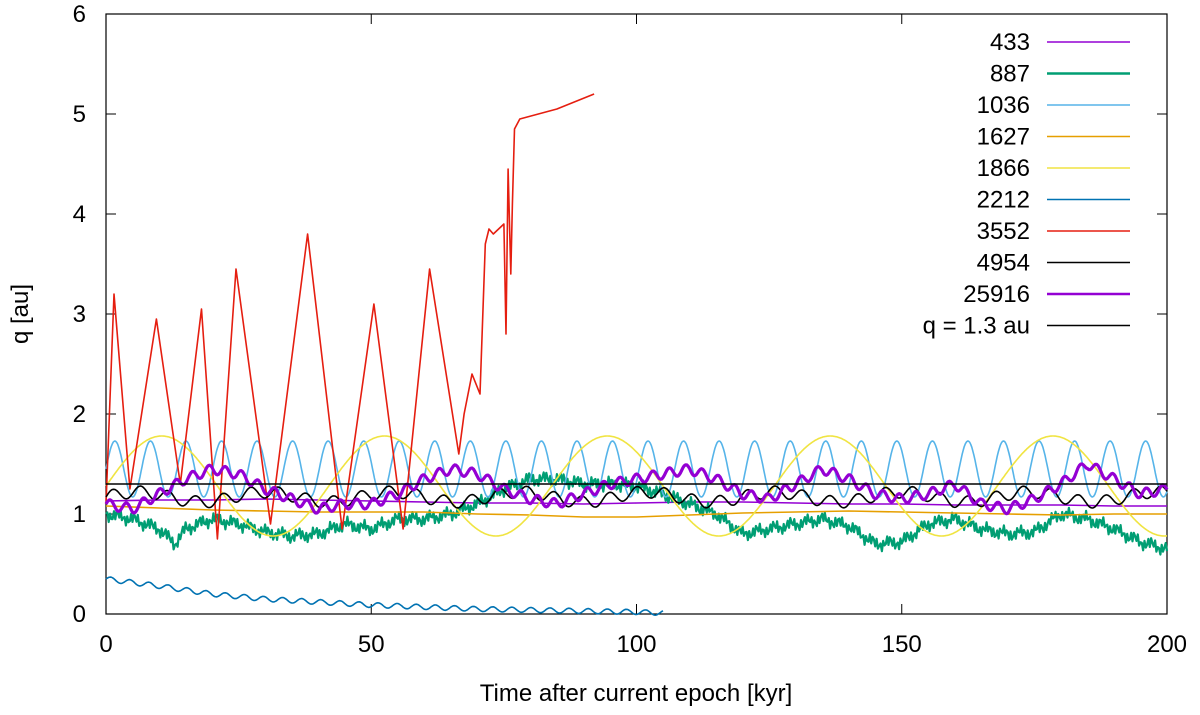 The width and height of the screenshot is (1200, 715). I want to click on legend-label: q = 1.3 au, so click(976, 326).